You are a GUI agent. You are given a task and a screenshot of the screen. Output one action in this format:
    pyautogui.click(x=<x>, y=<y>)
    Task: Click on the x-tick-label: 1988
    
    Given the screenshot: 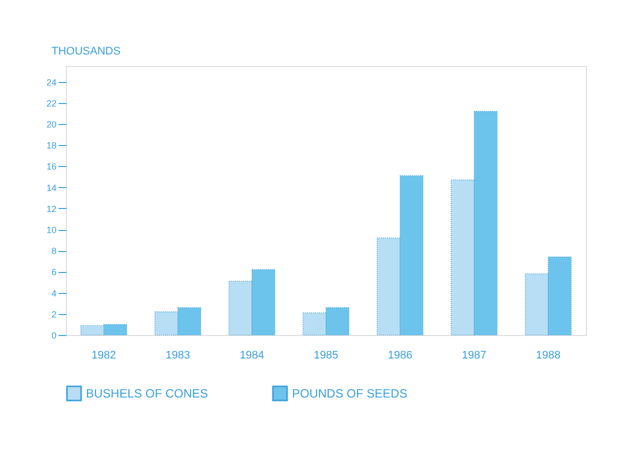 What is the action you would take?
    pyautogui.click(x=548, y=356)
    